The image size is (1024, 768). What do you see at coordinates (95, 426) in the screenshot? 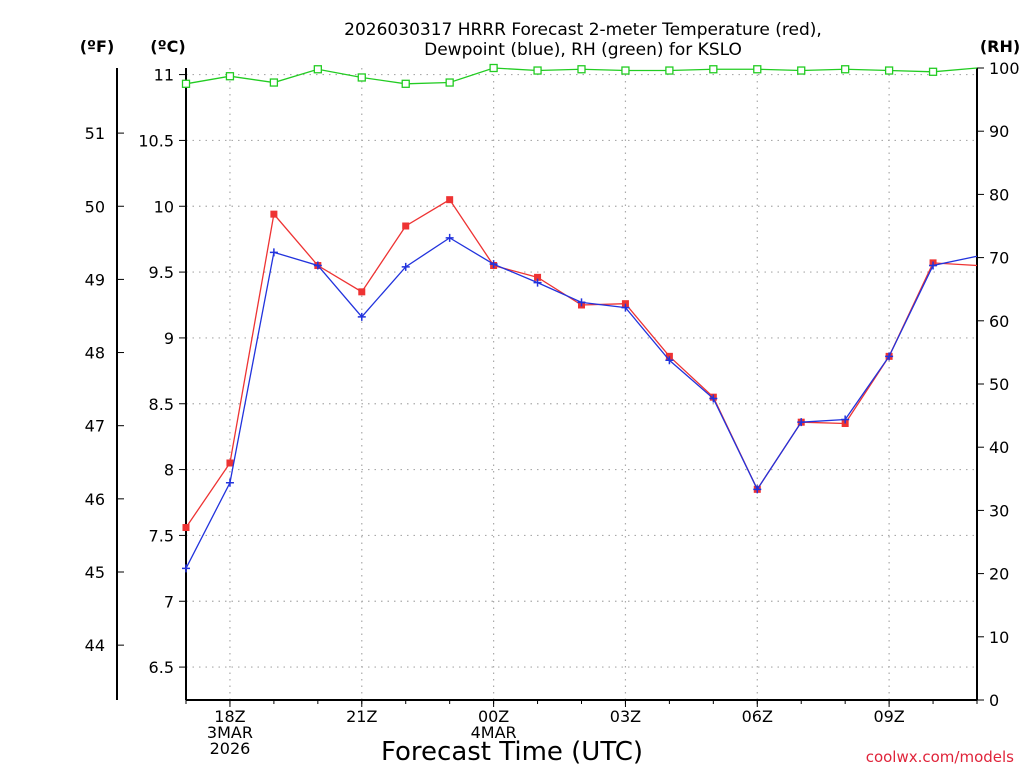
I see `f-tick-label: 47` at bounding box center [95, 426].